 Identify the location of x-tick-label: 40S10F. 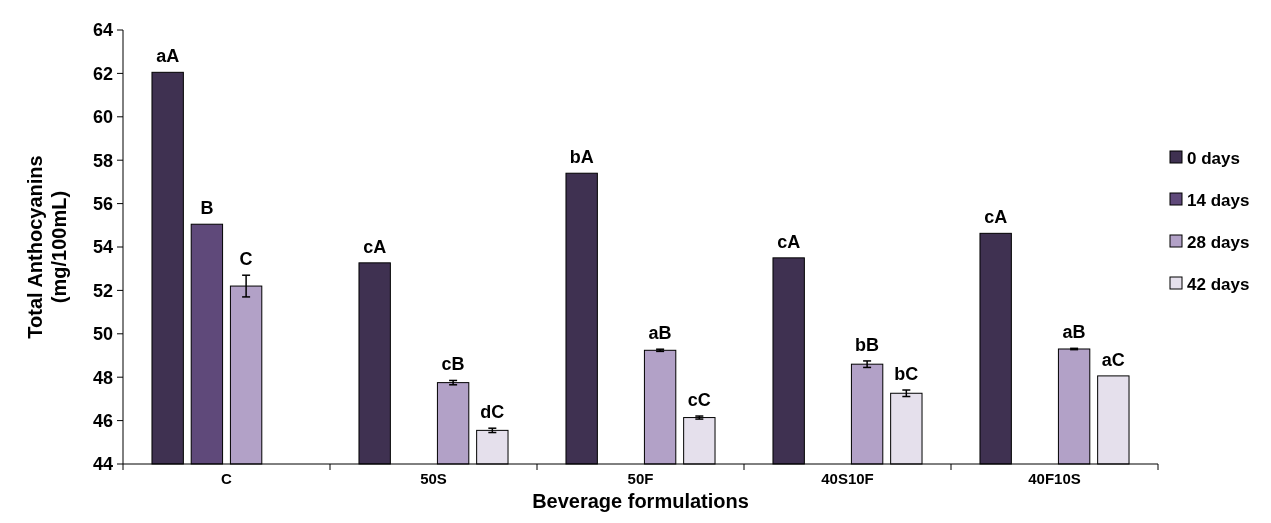
(847, 478).